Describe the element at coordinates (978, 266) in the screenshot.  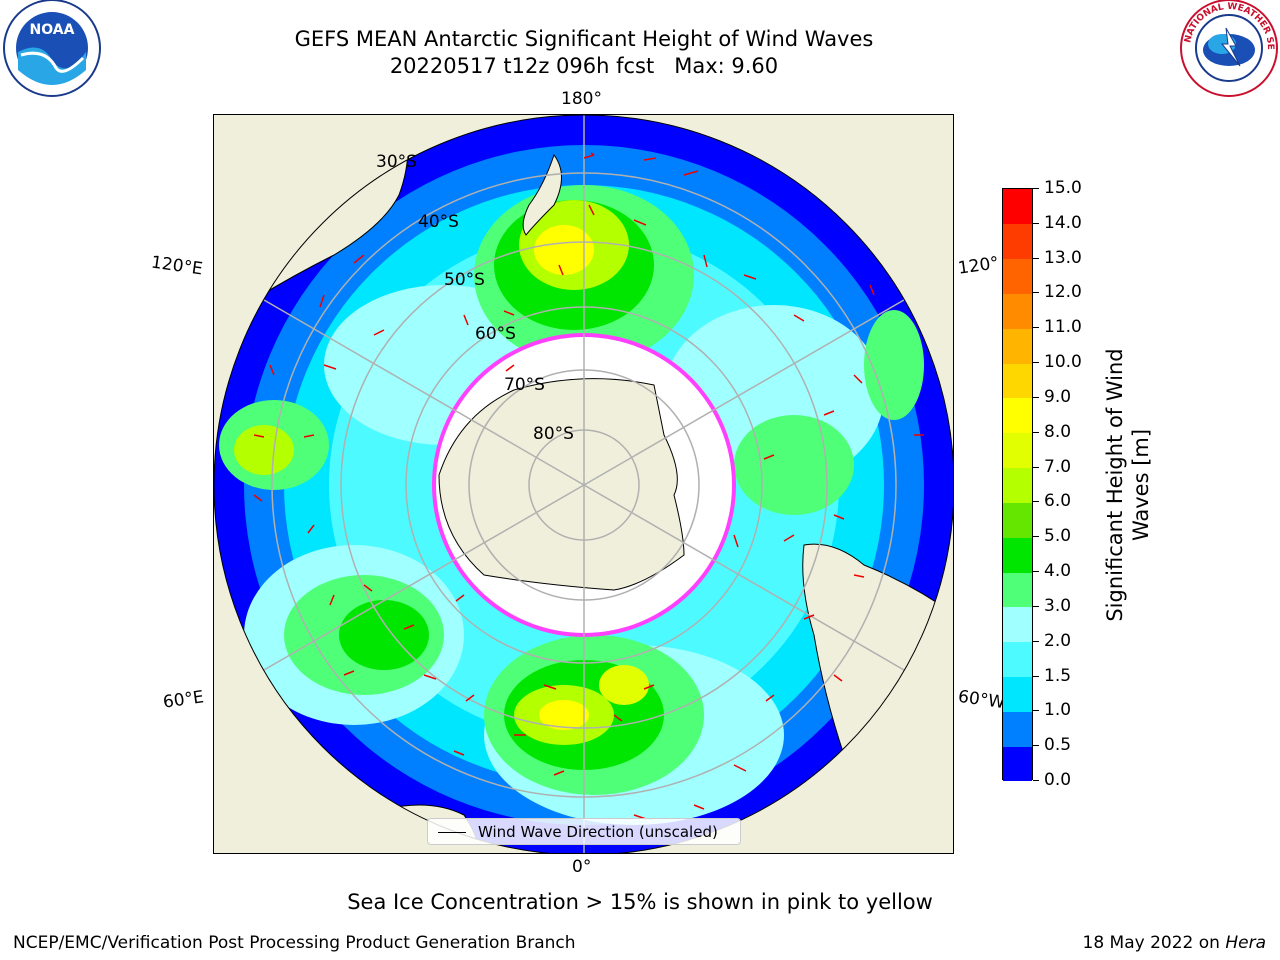
I see `lon-label-120w: 120°` at that location.